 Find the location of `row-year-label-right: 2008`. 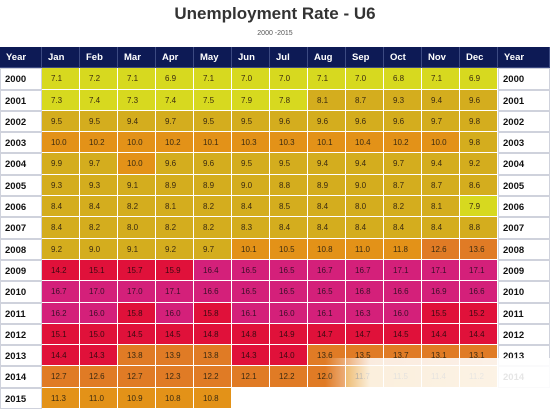

row-year-label-right: 2008 is located at coordinates (524, 249).